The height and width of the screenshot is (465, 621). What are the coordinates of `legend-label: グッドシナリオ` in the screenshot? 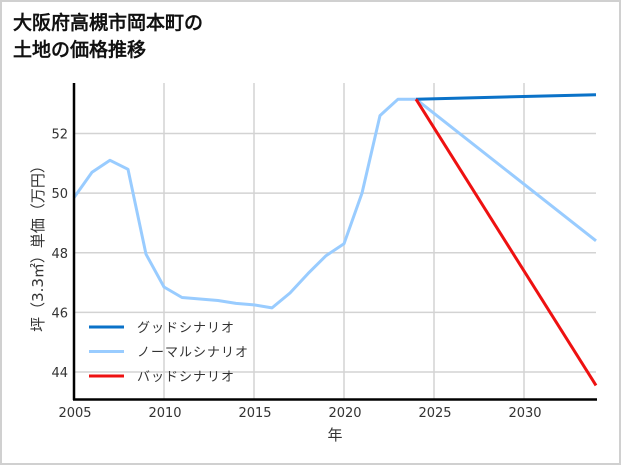 It's located at (186, 328).